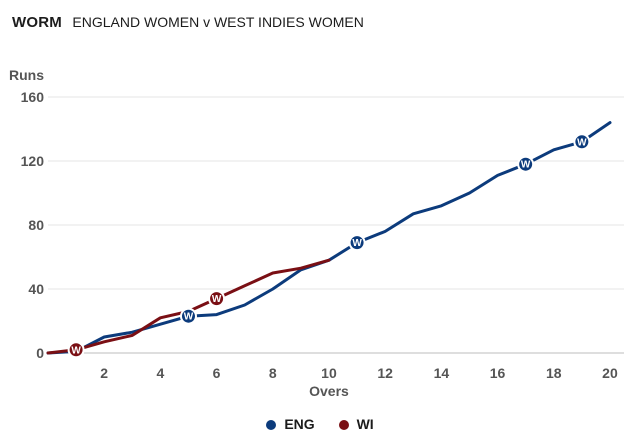 The image size is (640, 443). What do you see at coordinates (365, 424) in the screenshot?
I see `legend-label-wi: WI` at bounding box center [365, 424].